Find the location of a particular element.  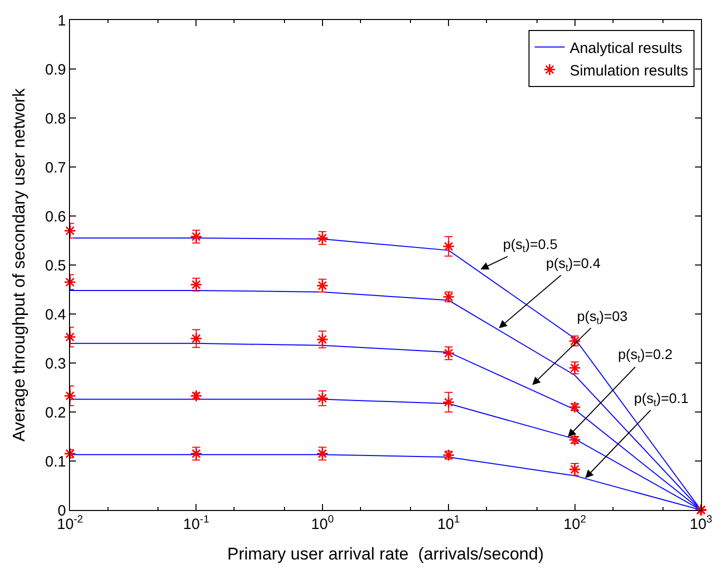

y-axis-title: Average throughput of secondary user network is located at coordinates (19, 265).